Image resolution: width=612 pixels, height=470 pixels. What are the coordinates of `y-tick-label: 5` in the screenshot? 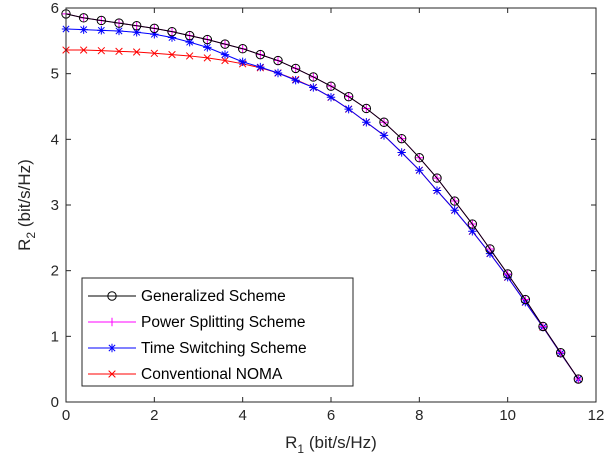 It's located at (55, 74).